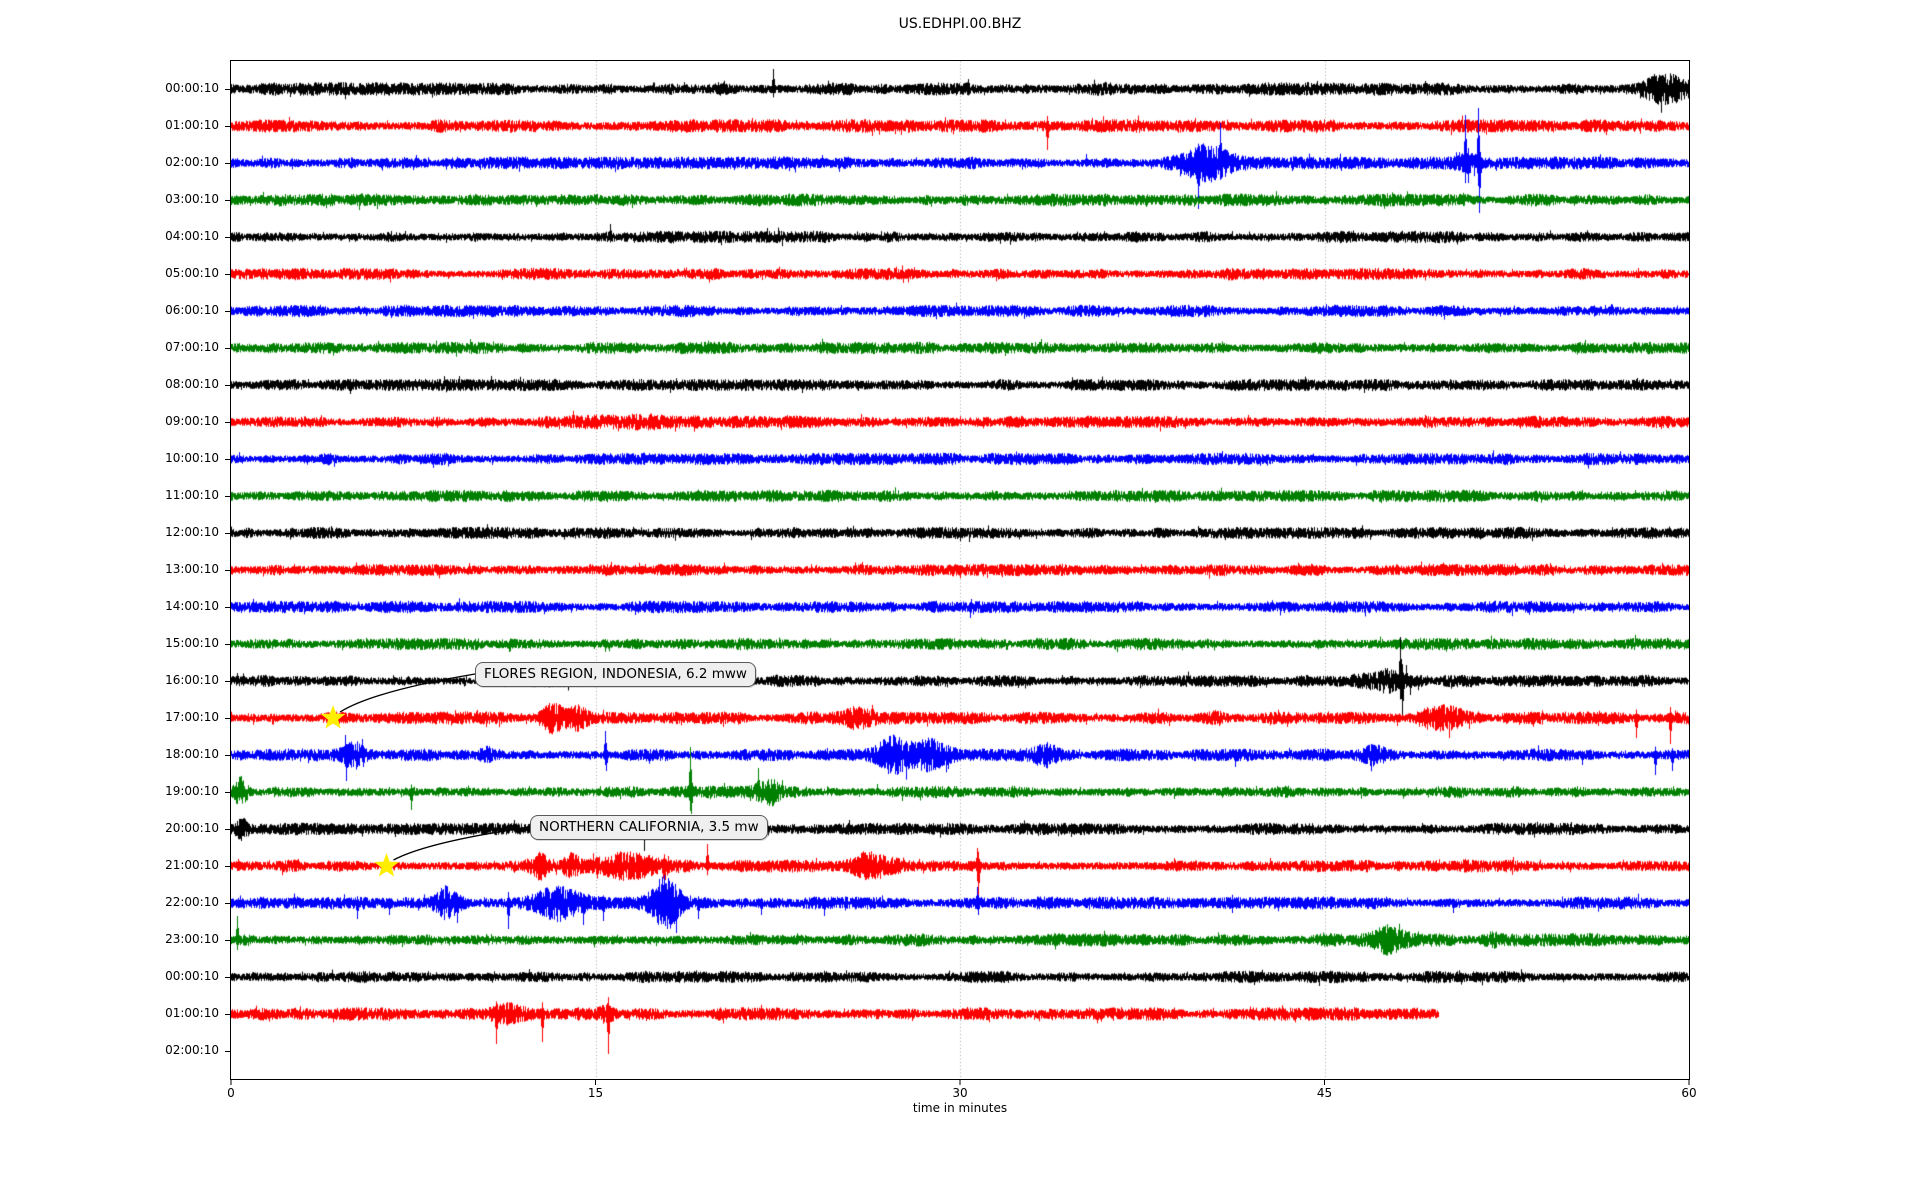 This screenshot has height=1200, width=1920. Describe the element at coordinates (960, 1108) in the screenshot. I see `x-axis-title: time in minutes` at that location.